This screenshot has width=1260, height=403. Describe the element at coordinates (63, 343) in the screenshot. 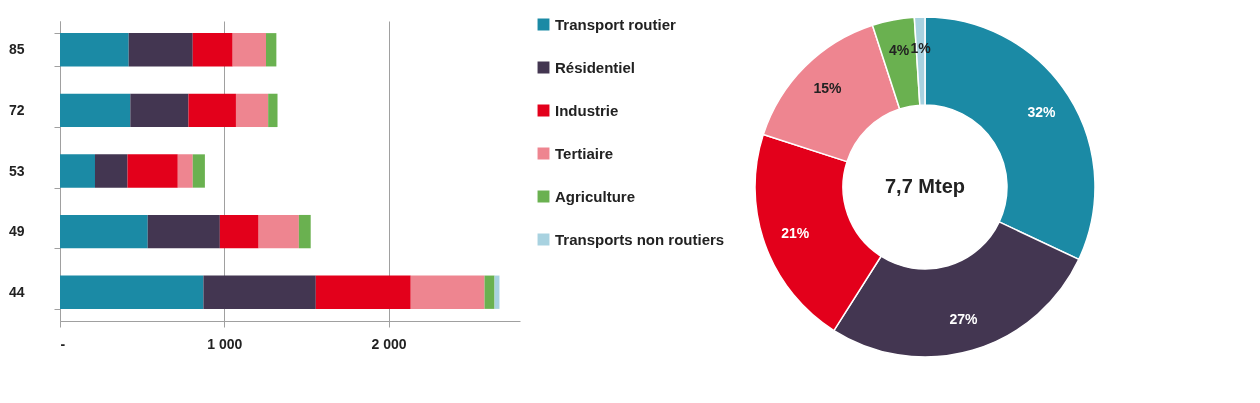

I see `x-tick-label: -` at that location.